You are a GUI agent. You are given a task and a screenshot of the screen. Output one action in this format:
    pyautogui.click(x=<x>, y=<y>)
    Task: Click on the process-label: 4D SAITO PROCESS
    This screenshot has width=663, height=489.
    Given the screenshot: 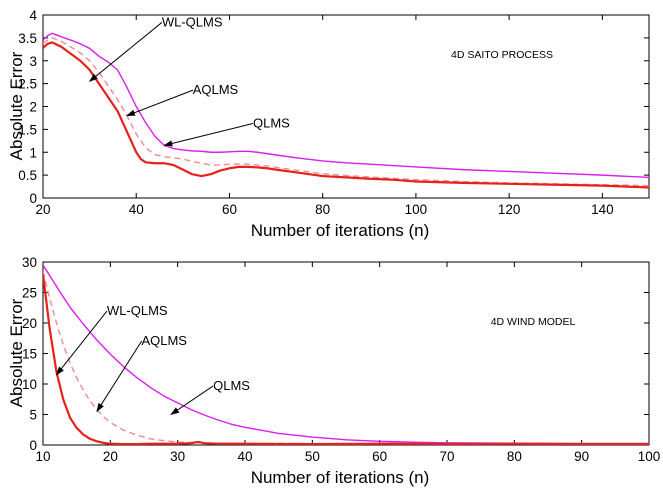 What is the action you would take?
    pyautogui.click(x=502, y=55)
    